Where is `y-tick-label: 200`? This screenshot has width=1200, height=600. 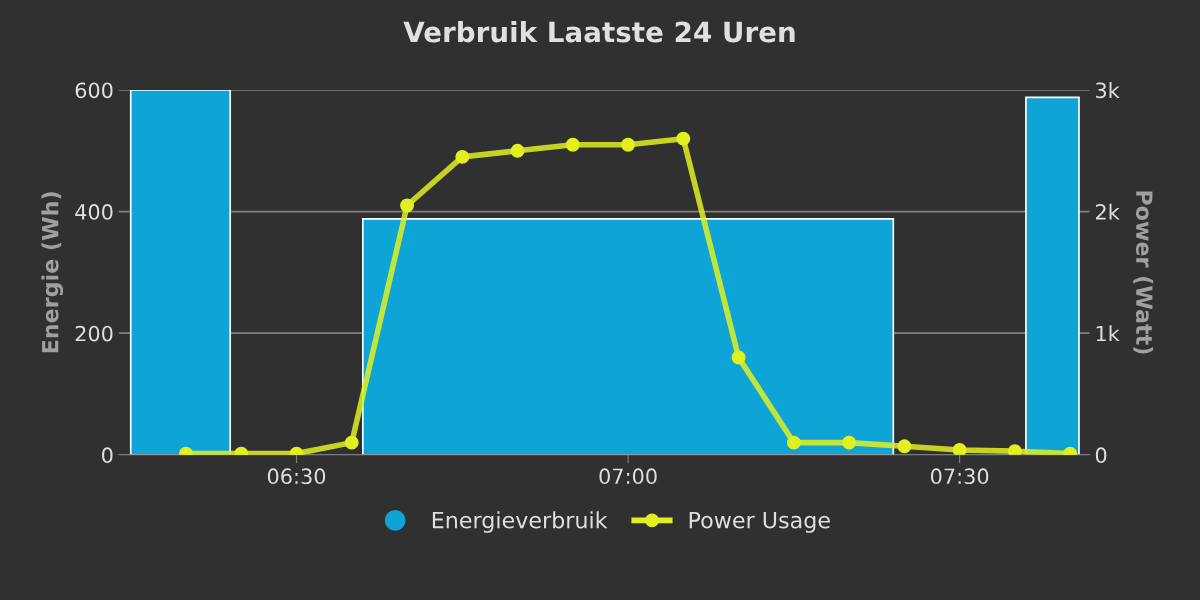
y-tick-label: 200 is located at coordinates (94, 333).